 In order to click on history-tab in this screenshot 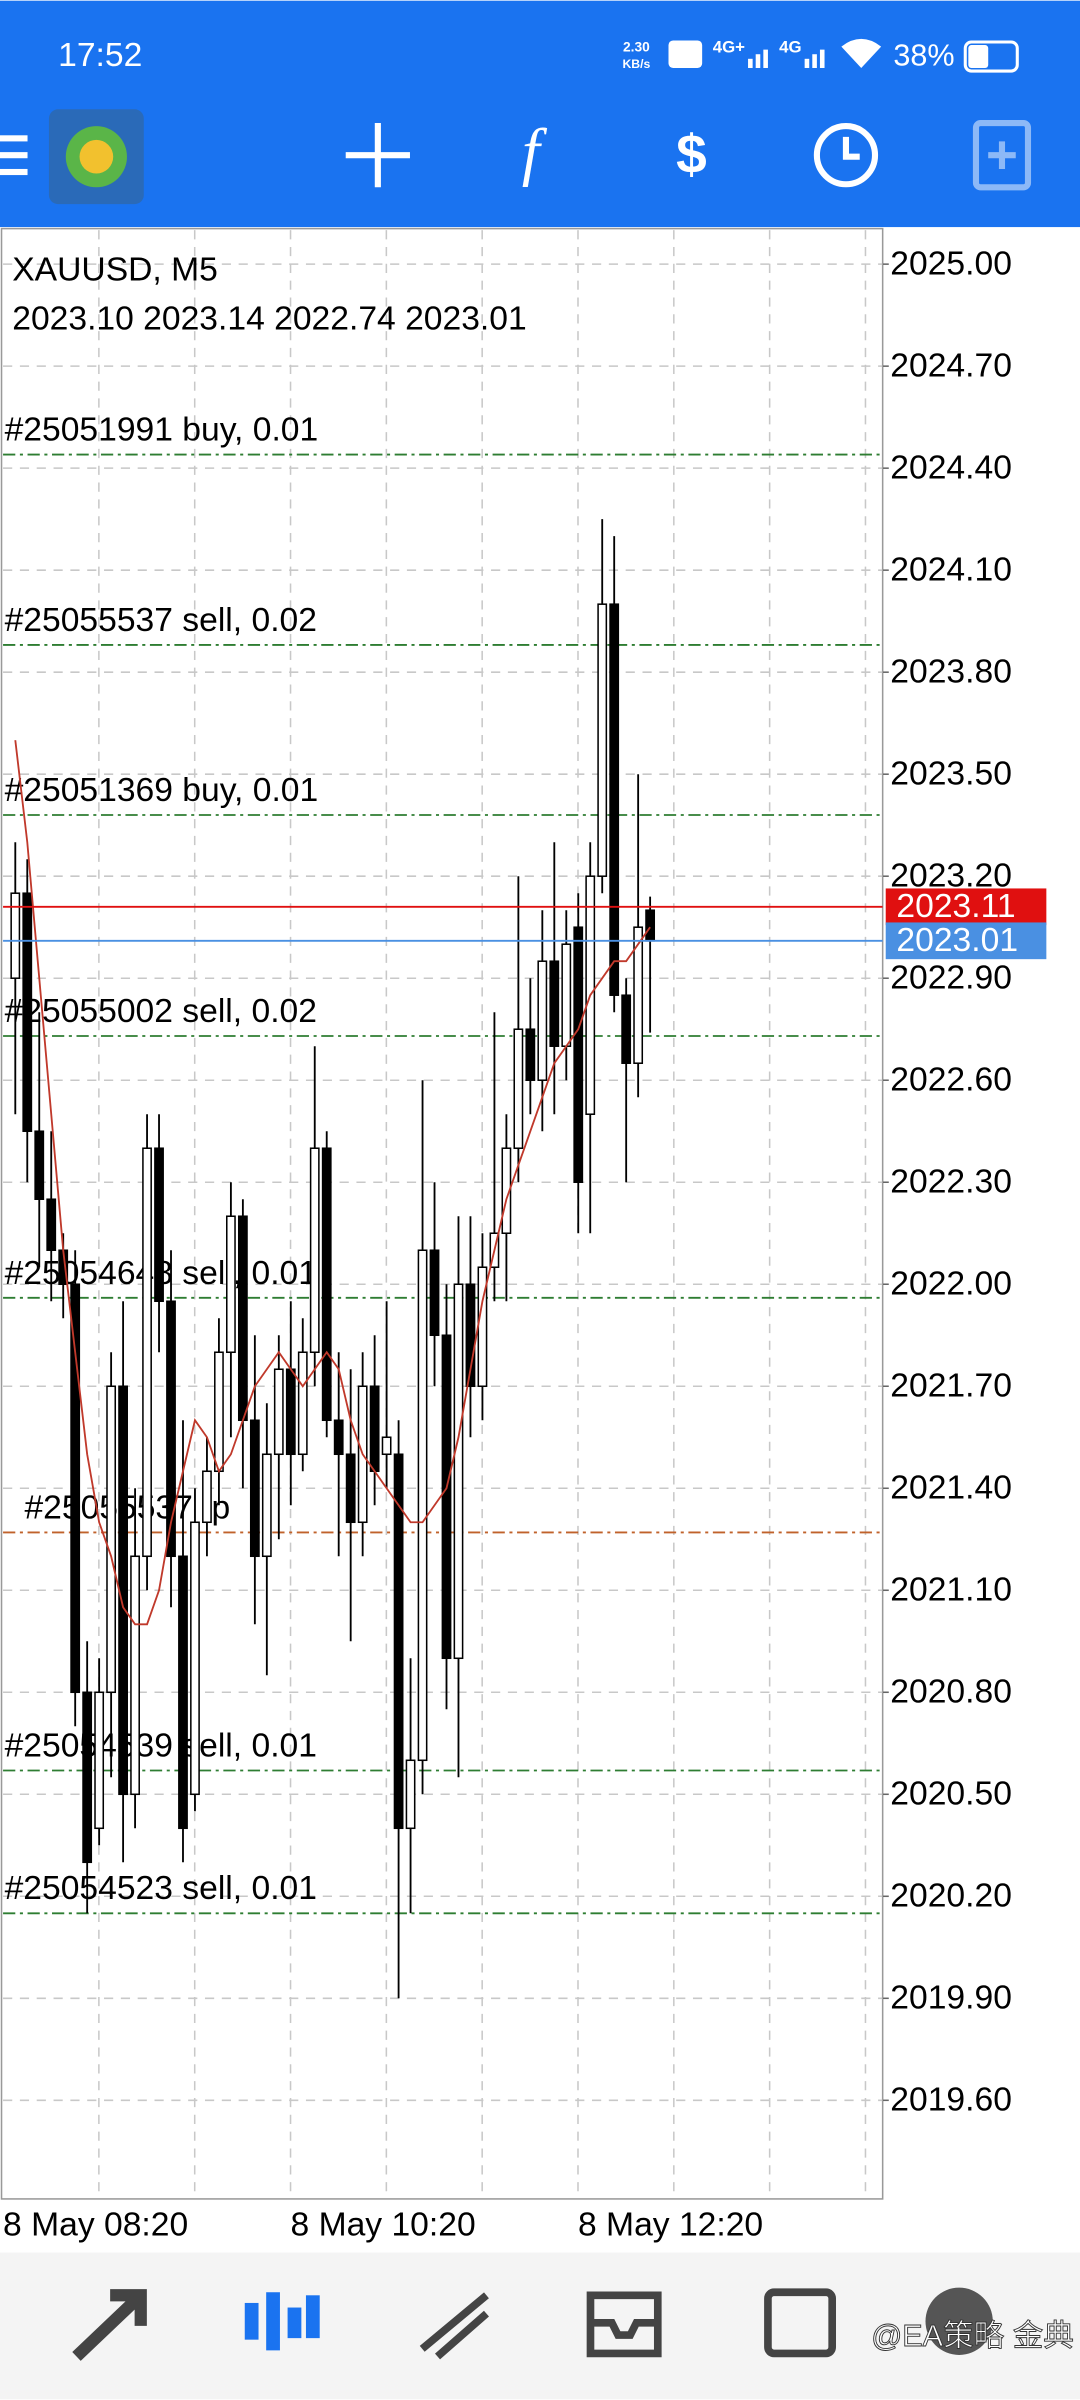, I will do `click(624, 2324)`.